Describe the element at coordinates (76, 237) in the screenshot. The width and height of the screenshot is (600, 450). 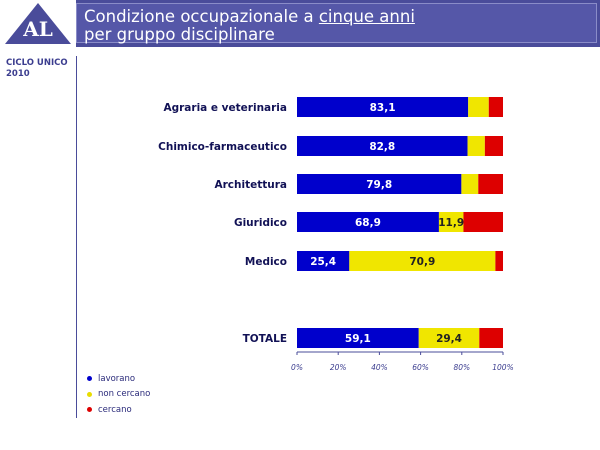
I see `sidebar-divider` at that location.